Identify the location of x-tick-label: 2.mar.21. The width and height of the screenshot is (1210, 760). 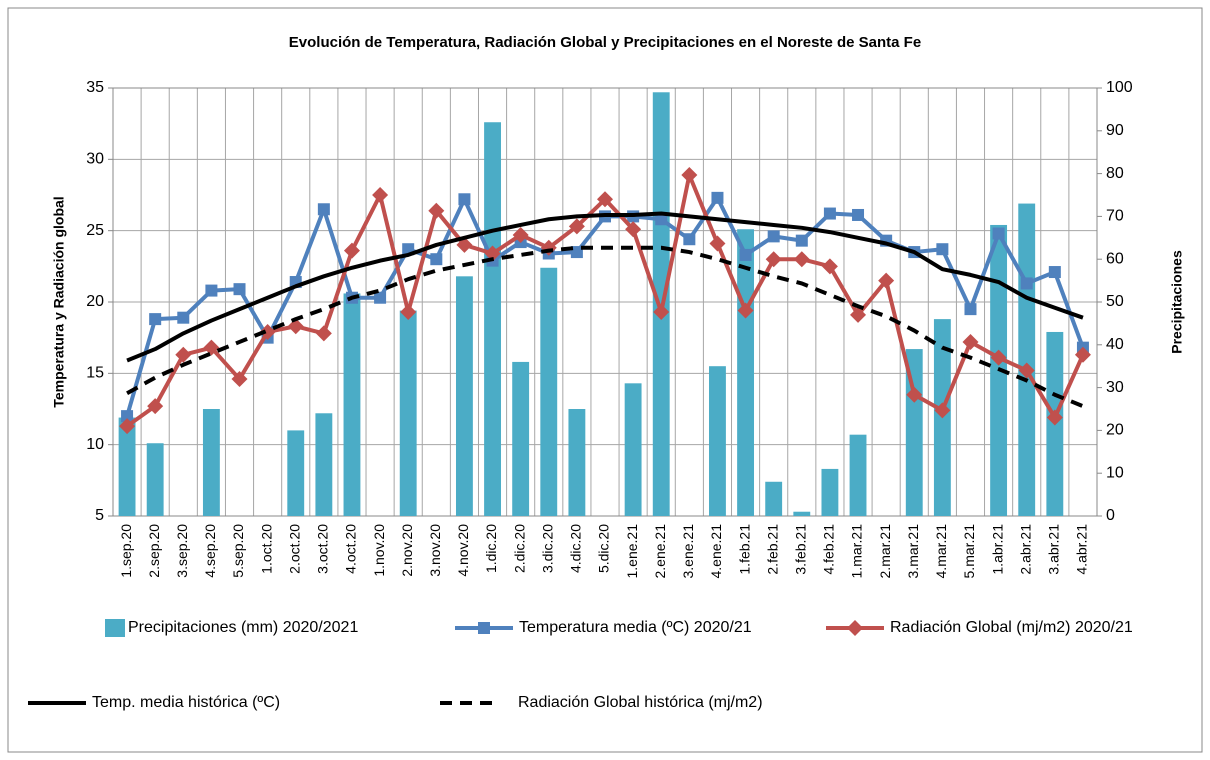
(885, 551).